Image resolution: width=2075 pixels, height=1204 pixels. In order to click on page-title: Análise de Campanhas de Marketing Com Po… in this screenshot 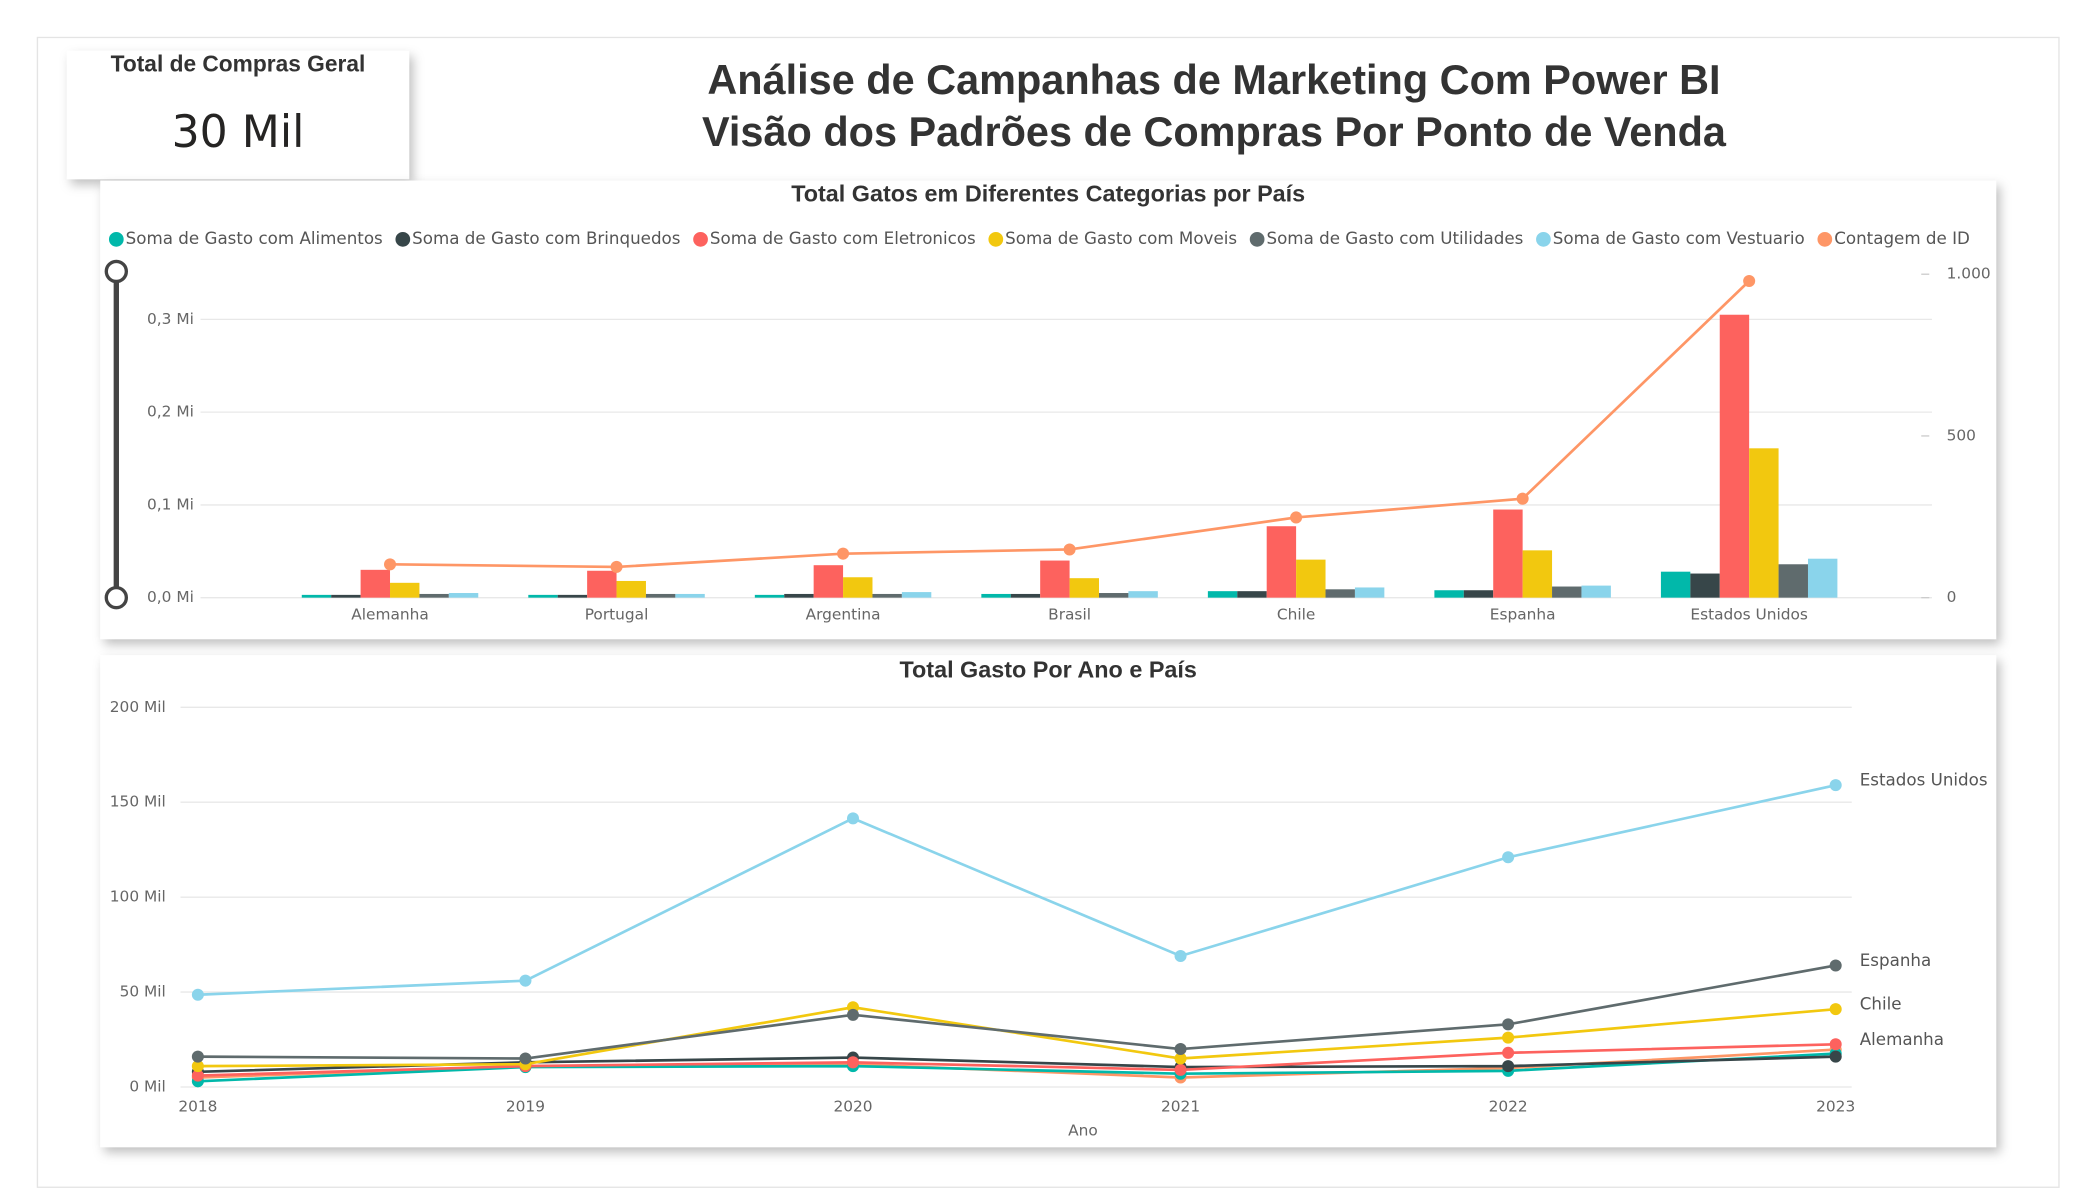, I will do `click(1213, 79)`.